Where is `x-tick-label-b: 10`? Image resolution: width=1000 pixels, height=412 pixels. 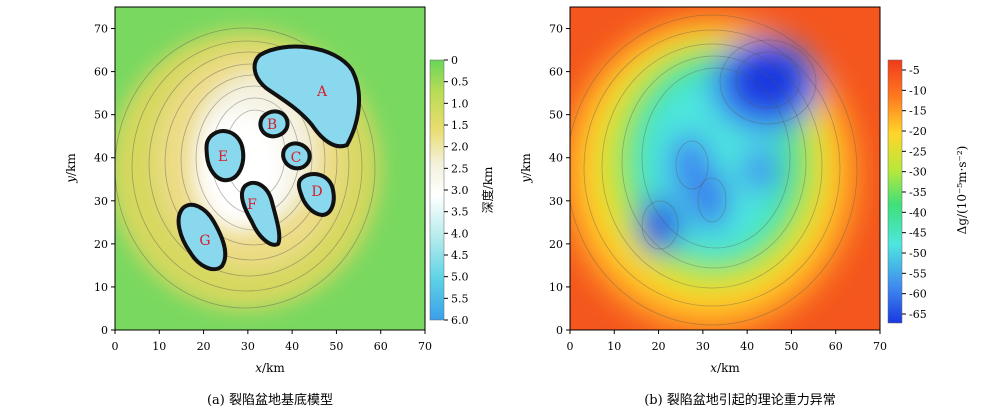
x-tick-label-b: 10 is located at coordinates (614, 346).